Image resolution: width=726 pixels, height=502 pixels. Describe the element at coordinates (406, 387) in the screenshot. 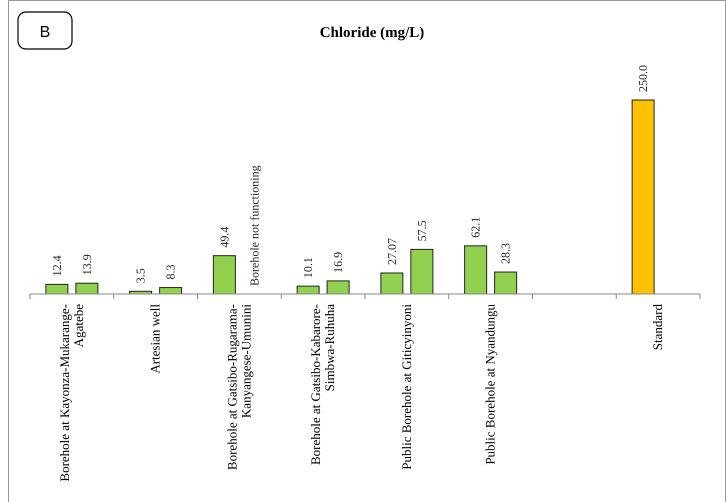

I see `x-tick-label: Public Borehole at Giticyinyoni` at that location.